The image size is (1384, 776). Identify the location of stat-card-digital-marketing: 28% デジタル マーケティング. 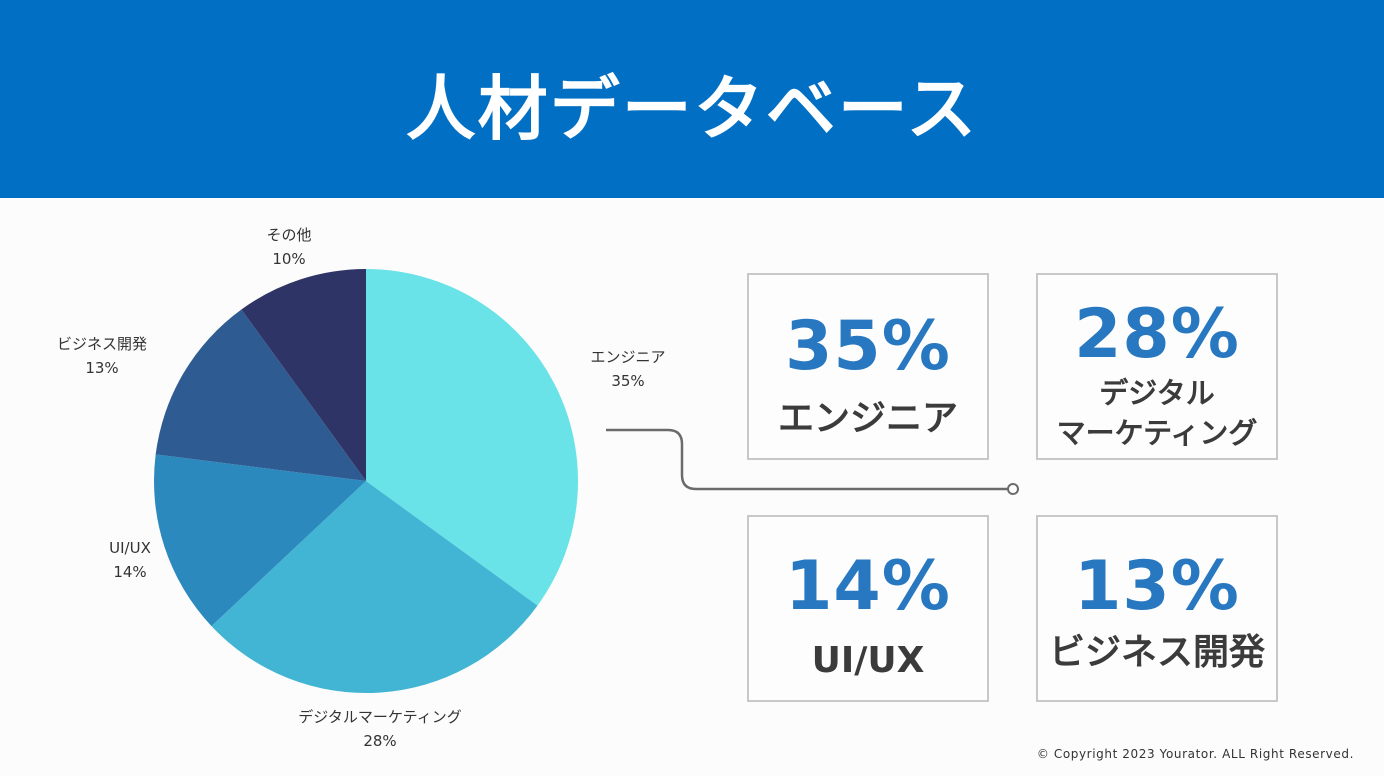
(1157, 366).